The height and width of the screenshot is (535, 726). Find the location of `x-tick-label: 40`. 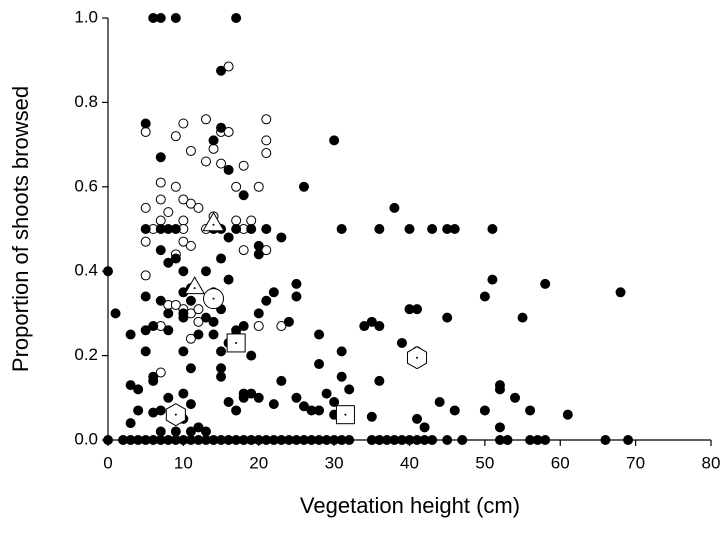

x-tick-label: 40 is located at coordinates (409, 462).